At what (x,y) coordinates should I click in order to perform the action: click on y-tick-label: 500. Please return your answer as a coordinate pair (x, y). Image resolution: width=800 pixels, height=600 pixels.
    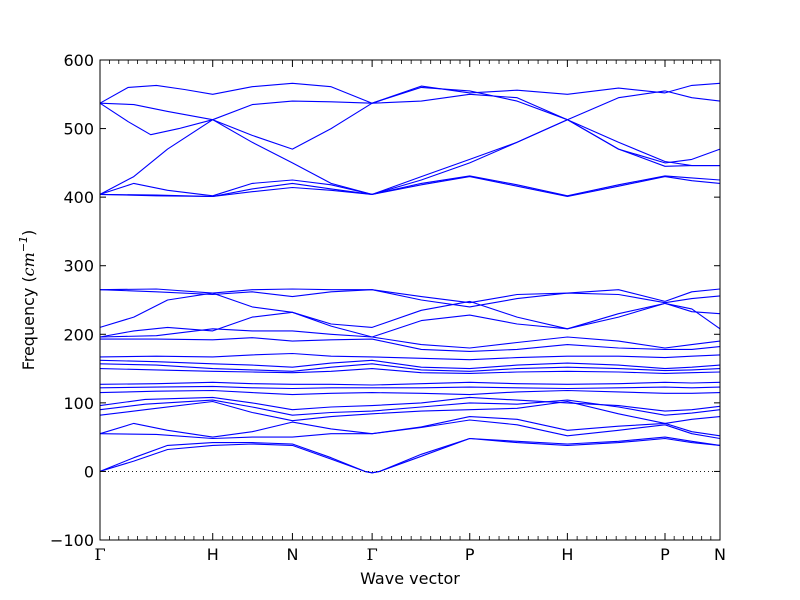
    Looking at the image, I should click on (78, 129).